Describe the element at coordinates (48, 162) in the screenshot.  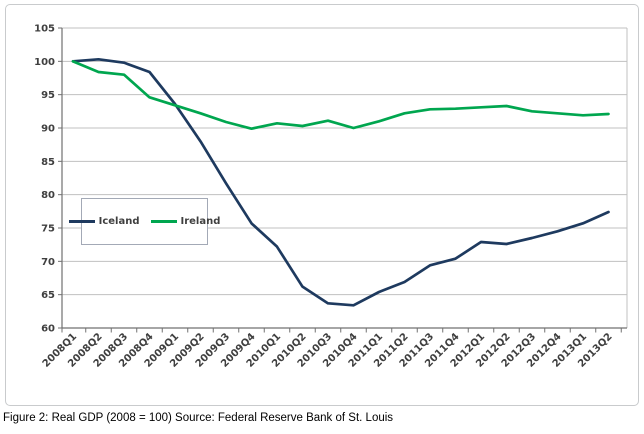
I see `y-tick-label: 85` at that location.